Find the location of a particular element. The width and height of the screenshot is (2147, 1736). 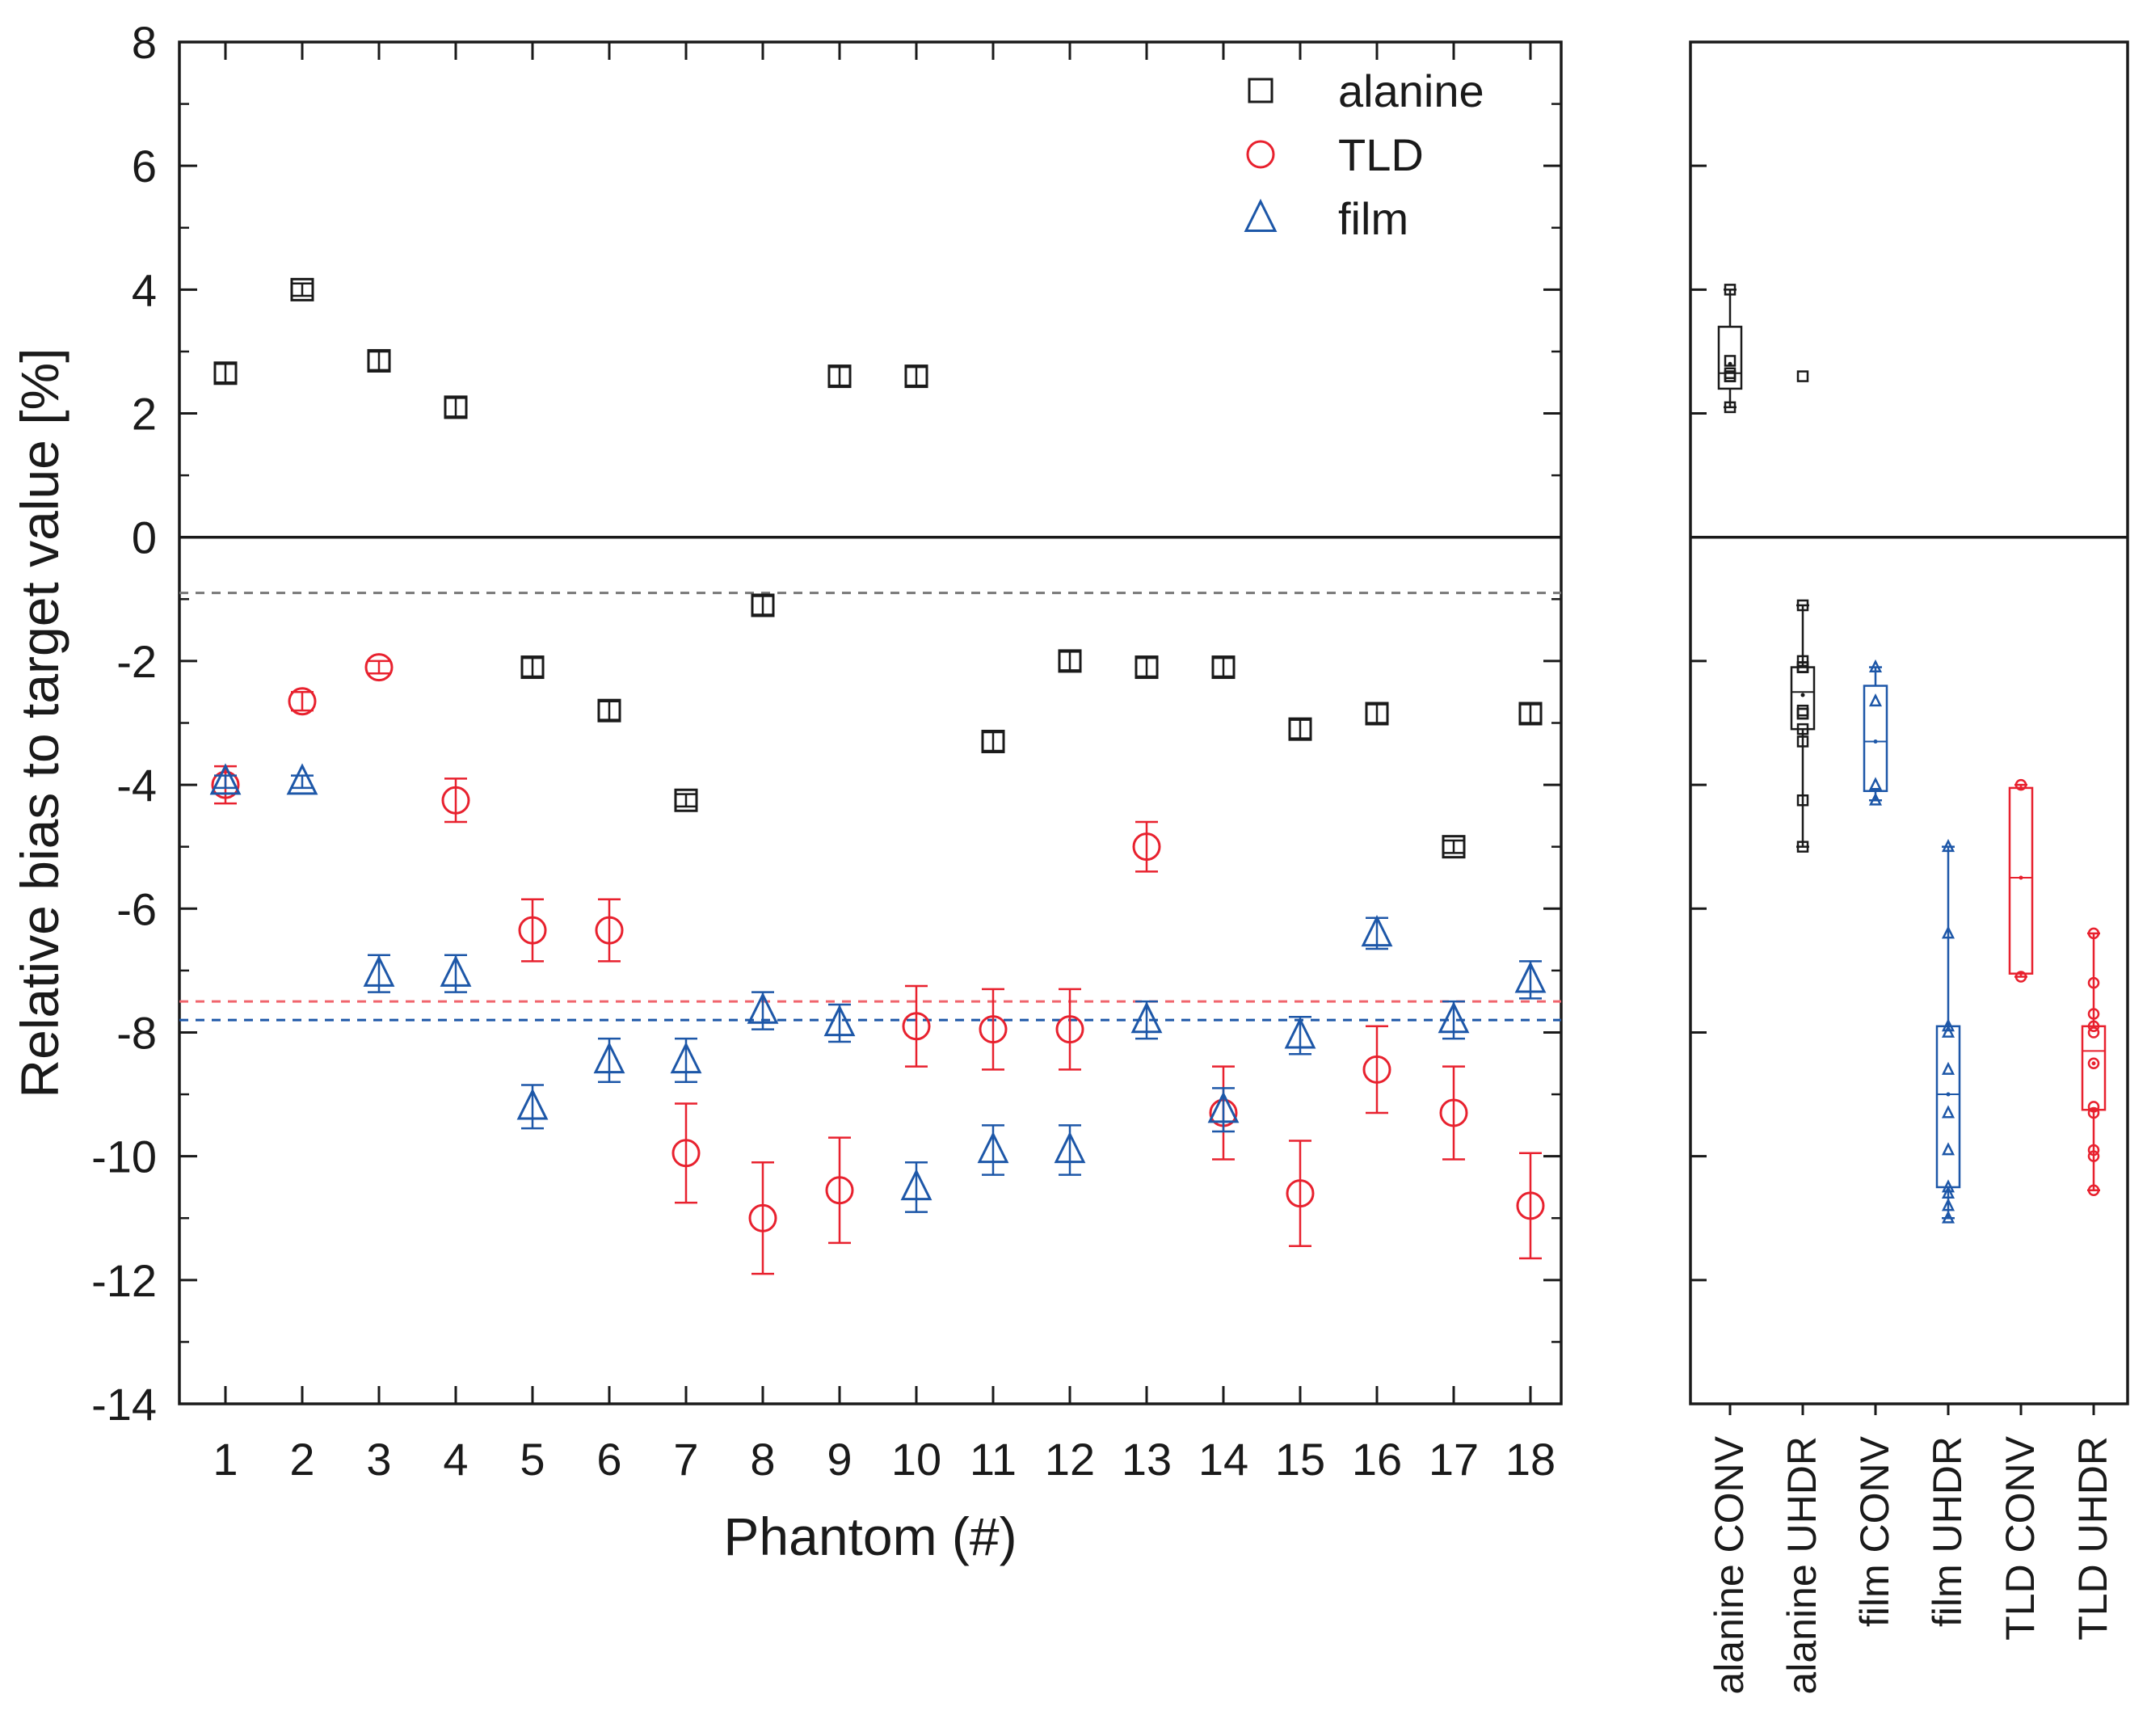

box-category-label: film UHDR is located at coordinates (1947, 1531).